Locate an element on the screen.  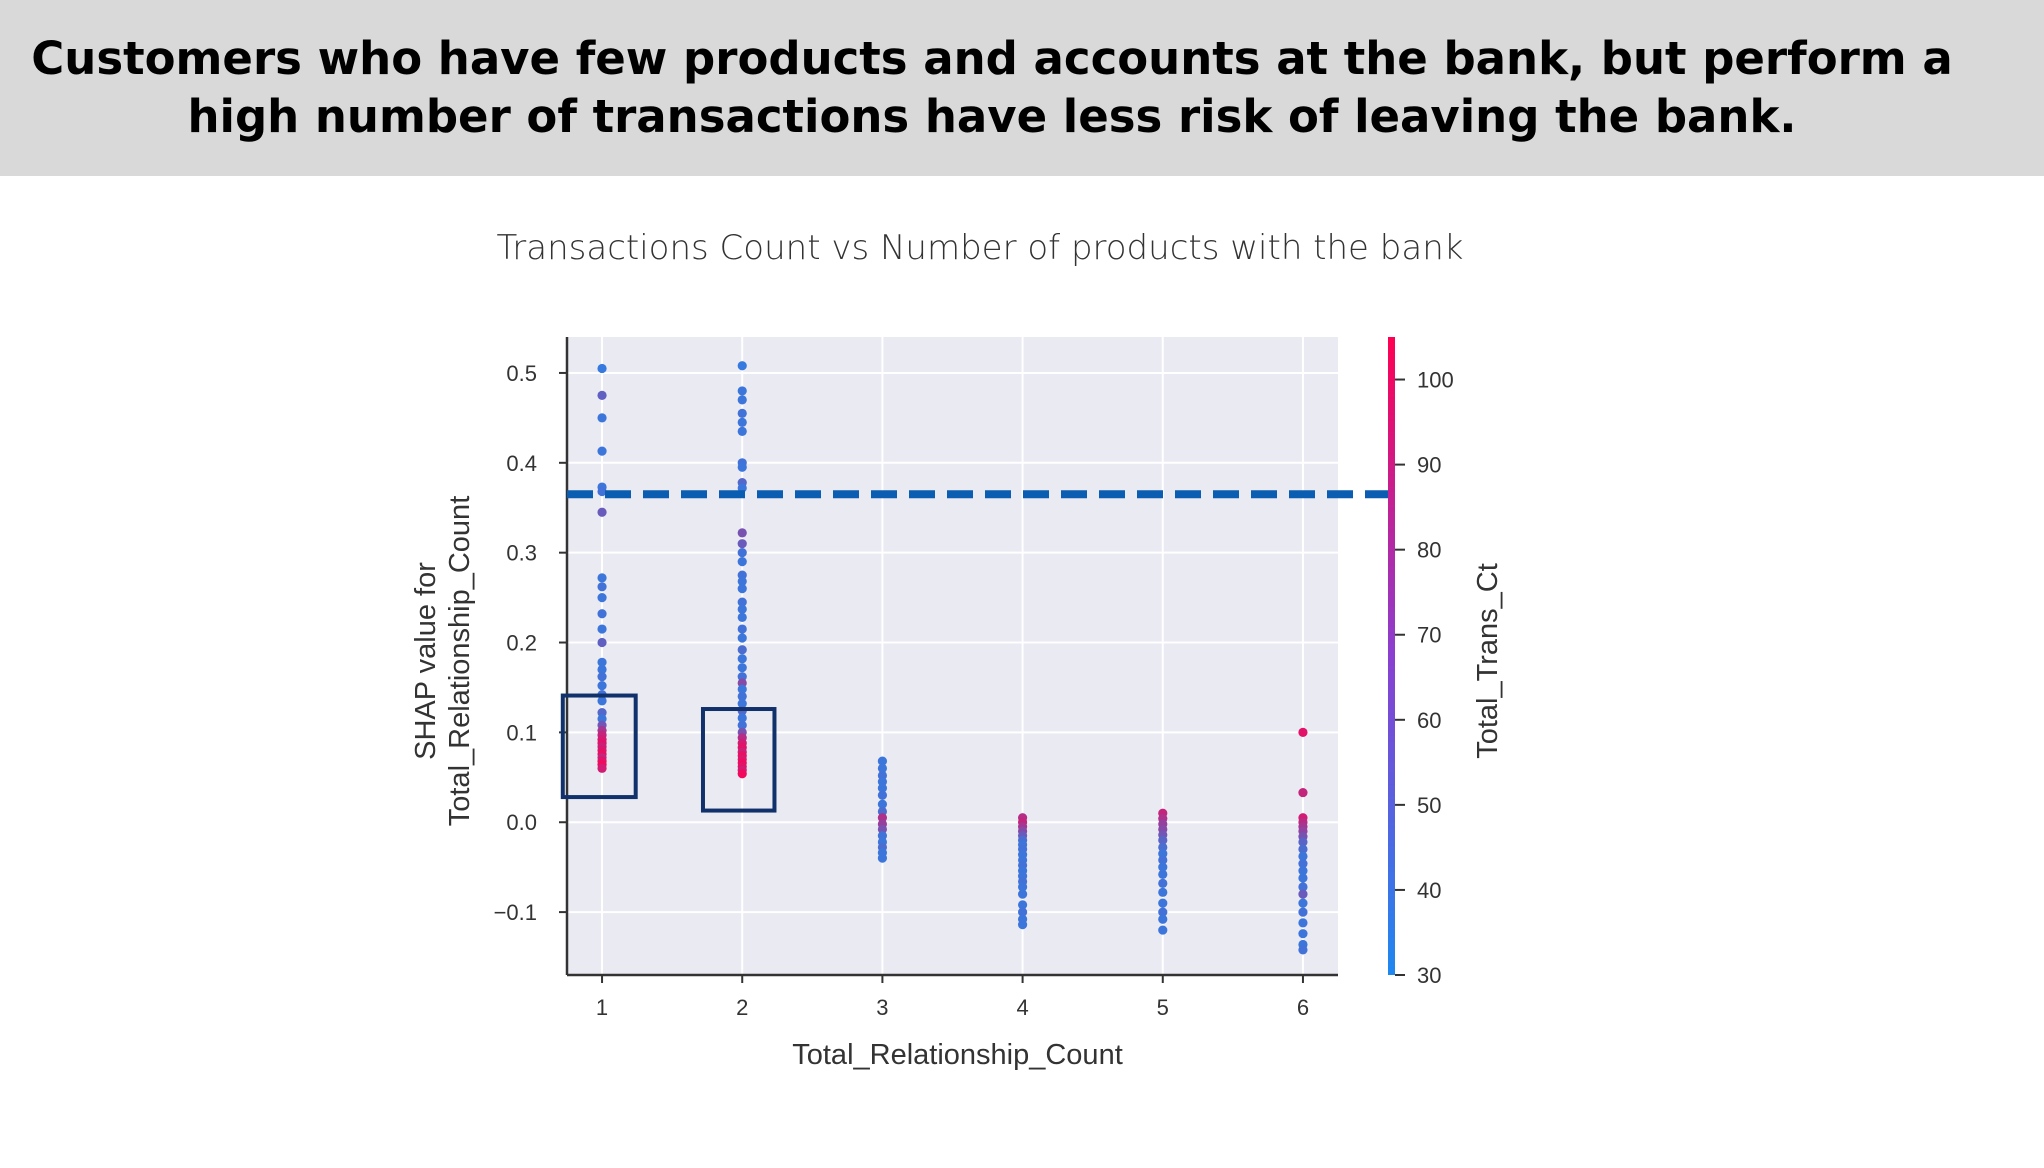
y-tick-label: 0.3 is located at coordinates (521, 553).